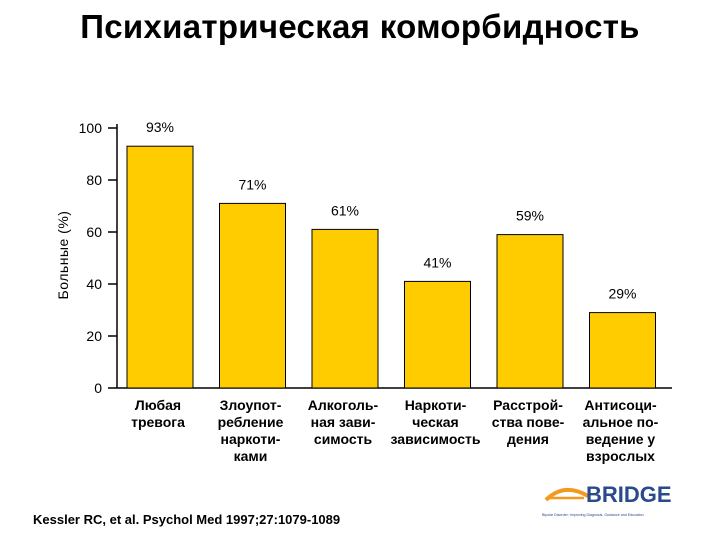 The width and height of the screenshot is (720, 540). Describe the element at coordinates (620, 405) in the screenshot. I see `category-label-line: Антисоци-` at that location.